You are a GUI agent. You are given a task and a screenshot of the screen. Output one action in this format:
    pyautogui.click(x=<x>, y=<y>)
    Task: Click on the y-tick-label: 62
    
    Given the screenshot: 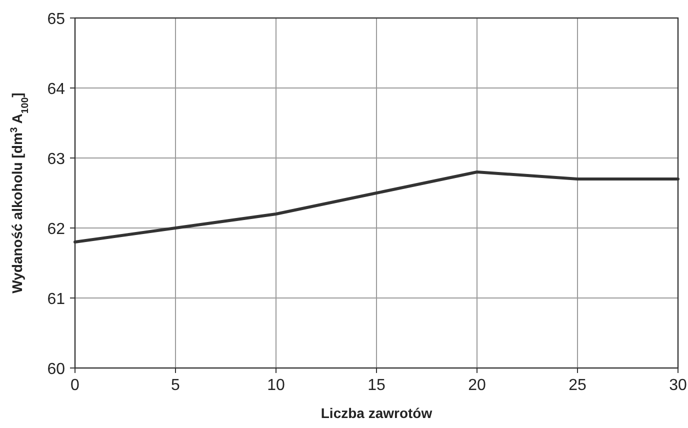 What is the action you would take?
    pyautogui.click(x=56, y=229)
    